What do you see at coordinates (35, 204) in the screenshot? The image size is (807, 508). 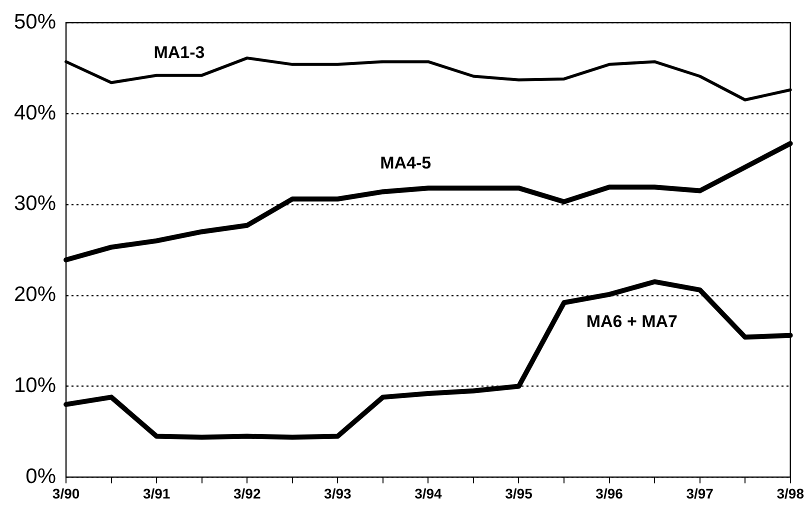 I see `y-tick-label: 30%` at bounding box center [35, 204].